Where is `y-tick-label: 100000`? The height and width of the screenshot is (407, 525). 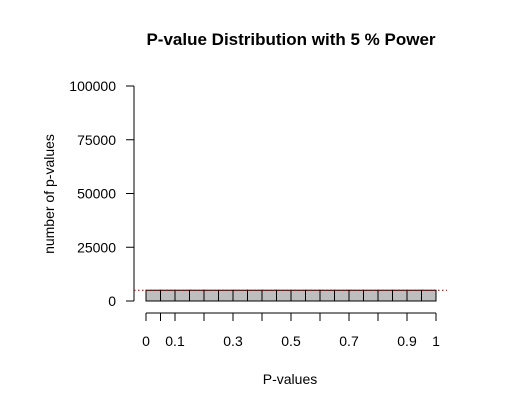 y-tick-label: 100000 is located at coordinates (92, 86).